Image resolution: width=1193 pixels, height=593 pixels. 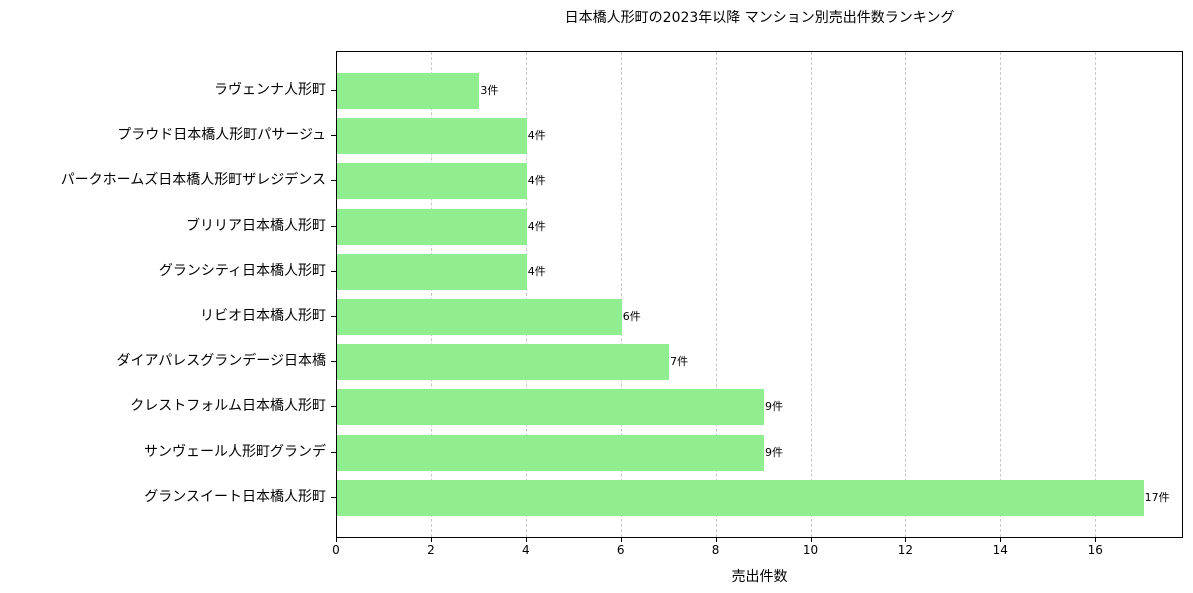 I want to click on x-axis-label: 売出件数, so click(x=759, y=577).